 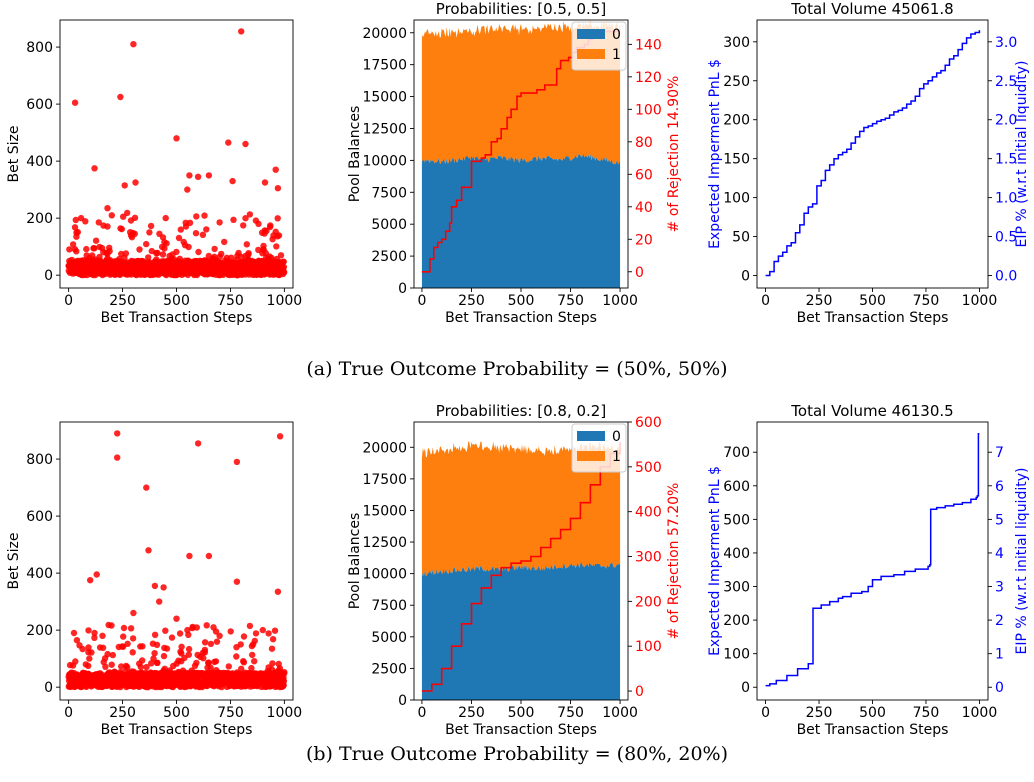 What do you see at coordinates (736, 121) in the screenshot?
I see `y-tick-label: 200` at bounding box center [736, 121].